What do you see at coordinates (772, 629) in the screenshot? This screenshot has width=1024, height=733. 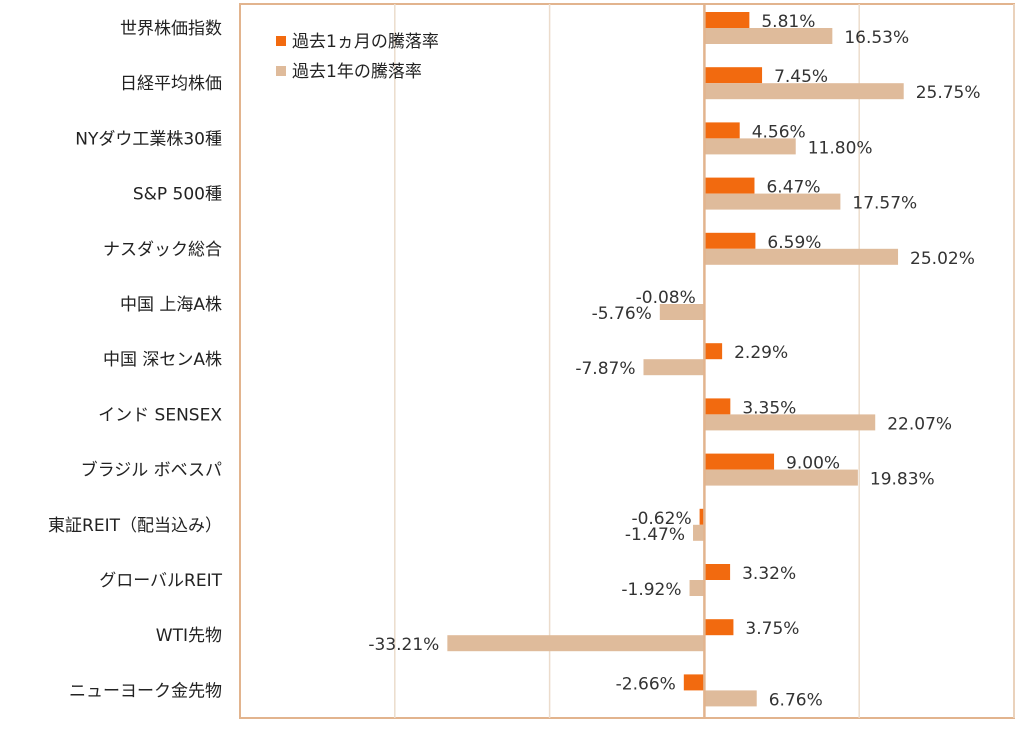 I see `value-label-monthly: 3.75%` at bounding box center [772, 629].